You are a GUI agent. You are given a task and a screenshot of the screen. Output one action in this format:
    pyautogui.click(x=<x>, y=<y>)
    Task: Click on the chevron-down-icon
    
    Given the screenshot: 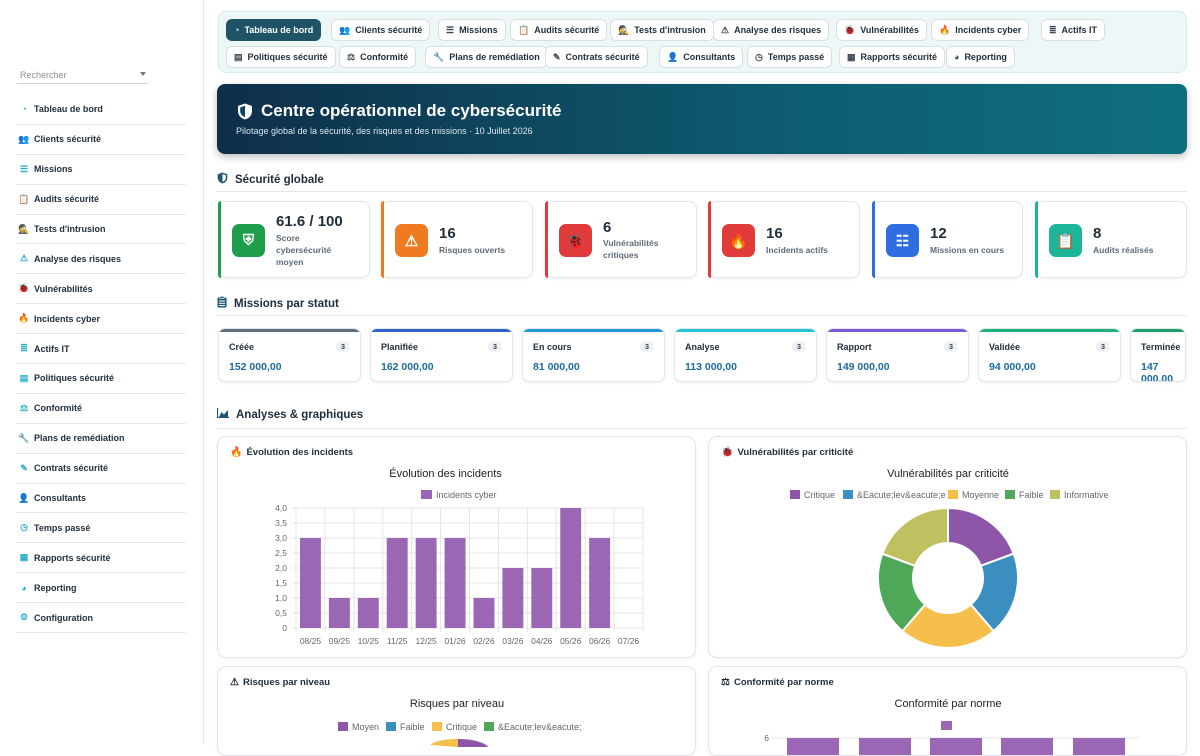 What is the action you would take?
    pyautogui.click(x=143, y=74)
    